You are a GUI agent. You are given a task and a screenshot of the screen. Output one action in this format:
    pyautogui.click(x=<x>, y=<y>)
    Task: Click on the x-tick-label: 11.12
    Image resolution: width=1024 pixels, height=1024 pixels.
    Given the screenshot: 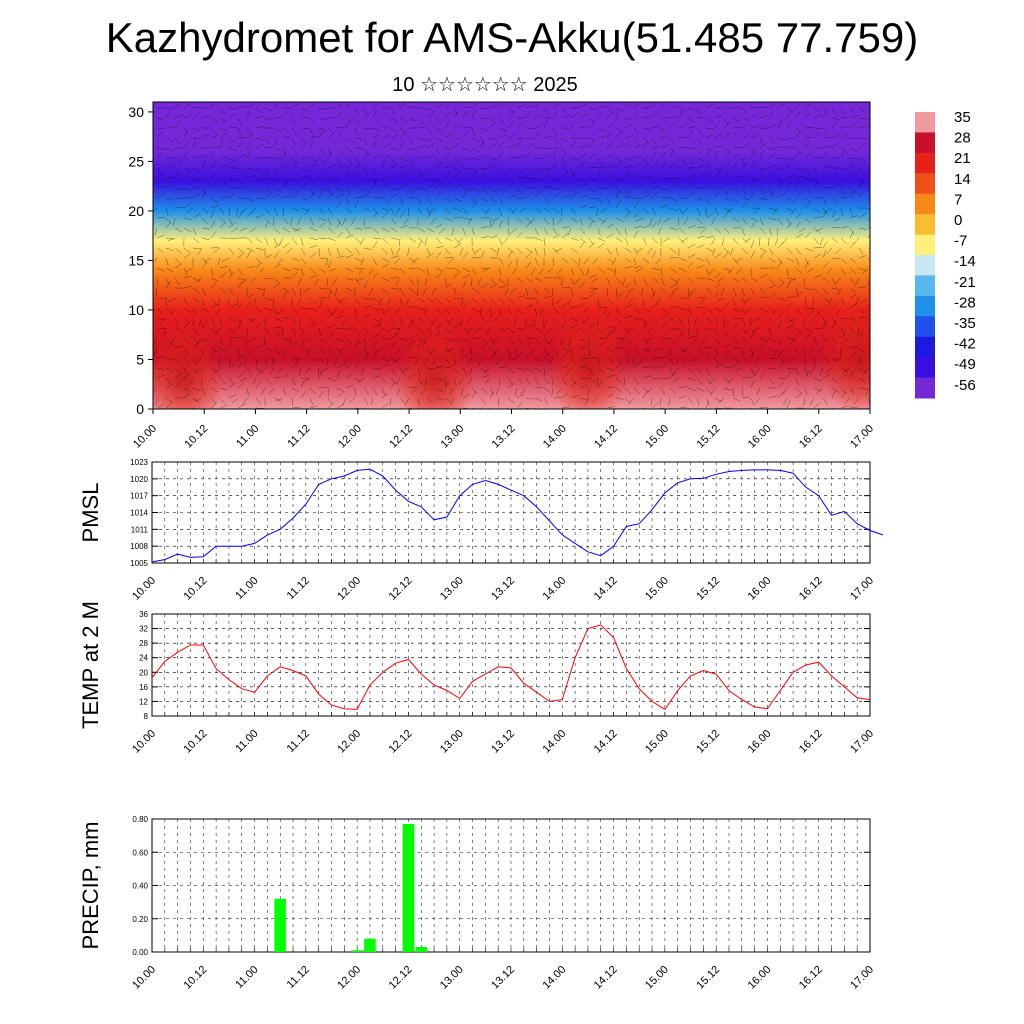 What is the action you would take?
    pyautogui.click(x=298, y=588)
    